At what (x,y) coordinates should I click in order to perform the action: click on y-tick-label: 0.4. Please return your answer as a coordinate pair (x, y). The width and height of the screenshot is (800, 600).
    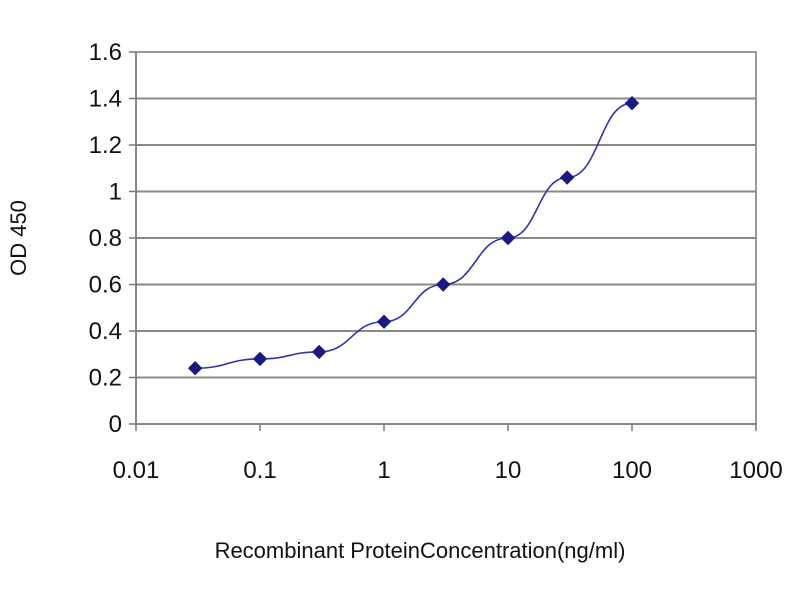
    Looking at the image, I should click on (105, 331).